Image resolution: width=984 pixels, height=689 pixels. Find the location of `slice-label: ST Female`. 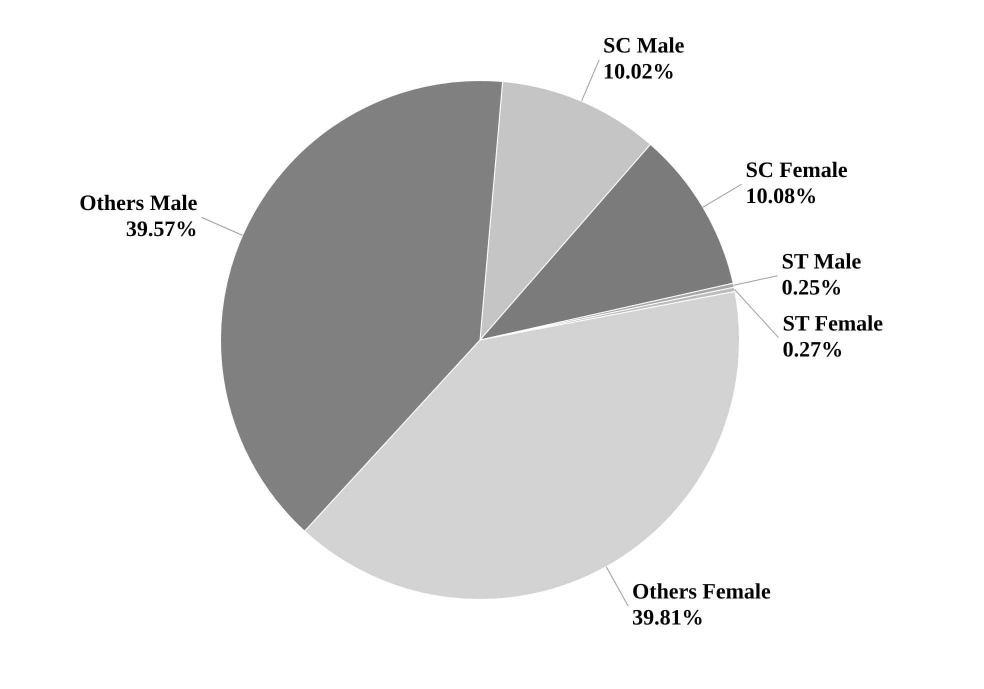

slice-label: ST Female is located at coordinates (833, 323).